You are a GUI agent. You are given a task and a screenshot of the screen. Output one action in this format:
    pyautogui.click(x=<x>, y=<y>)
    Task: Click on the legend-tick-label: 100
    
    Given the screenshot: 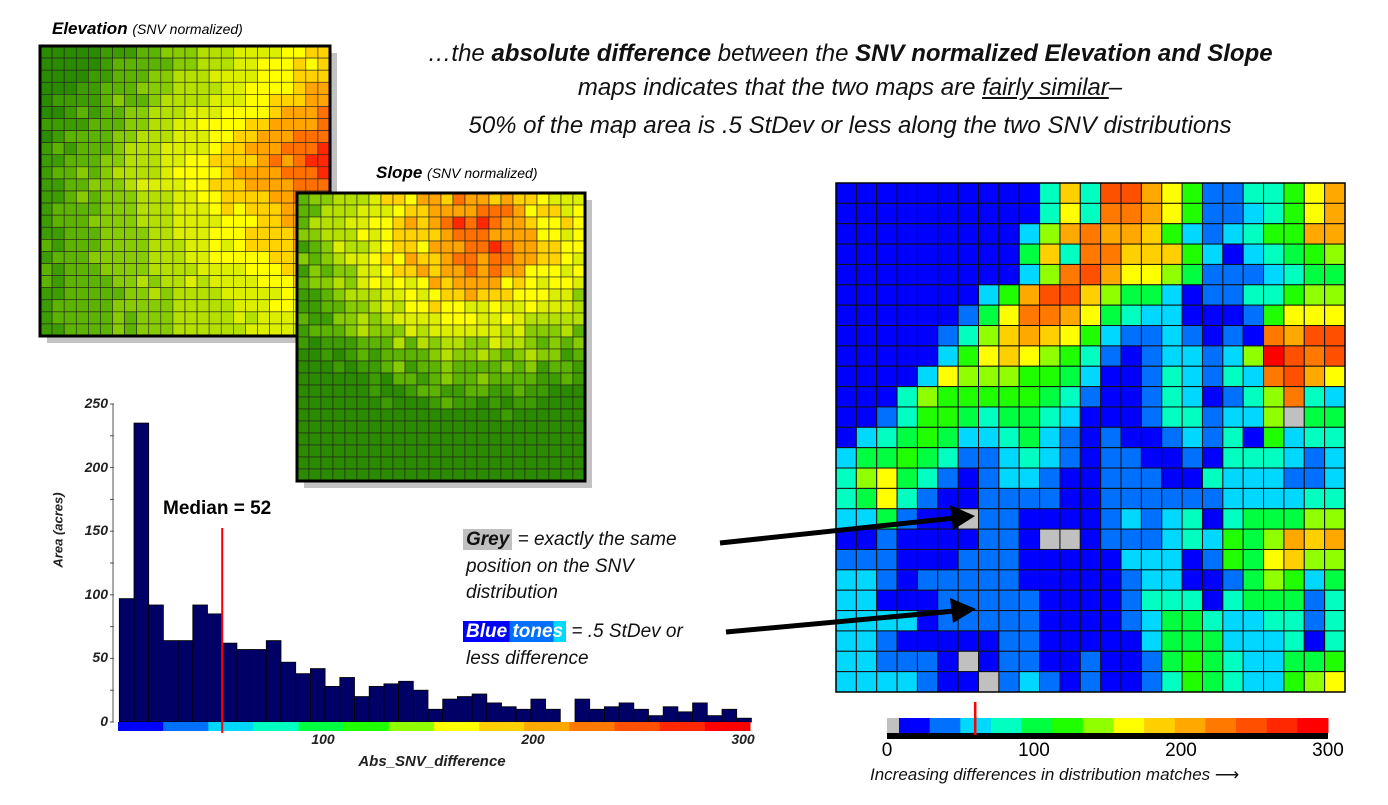 What is the action you would take?
    pyautogui.click(x=1034, y=750)
    